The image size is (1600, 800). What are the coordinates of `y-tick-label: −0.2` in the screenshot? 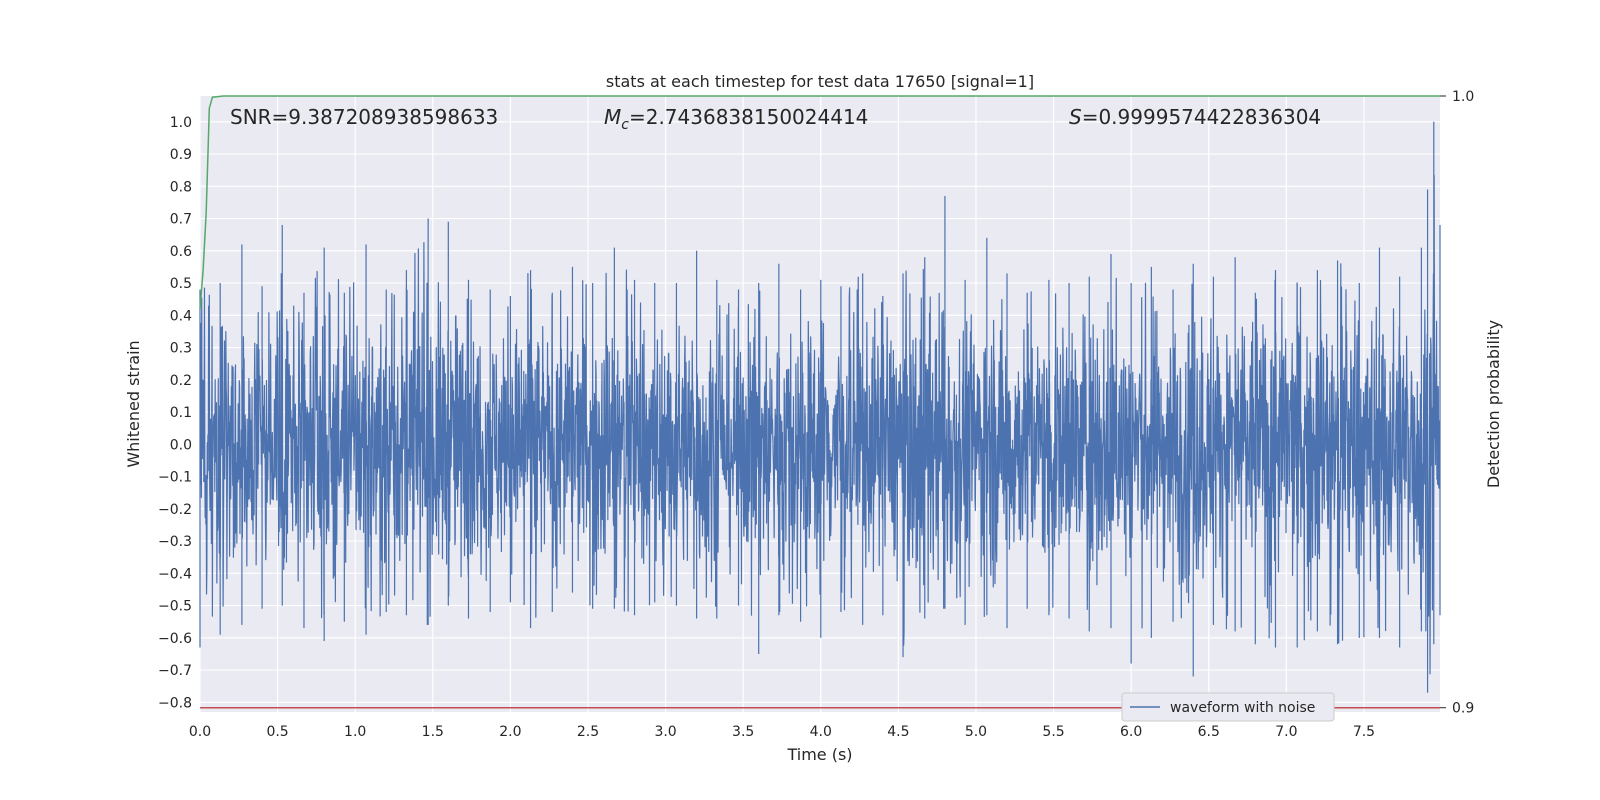 It's located at (175, 510).